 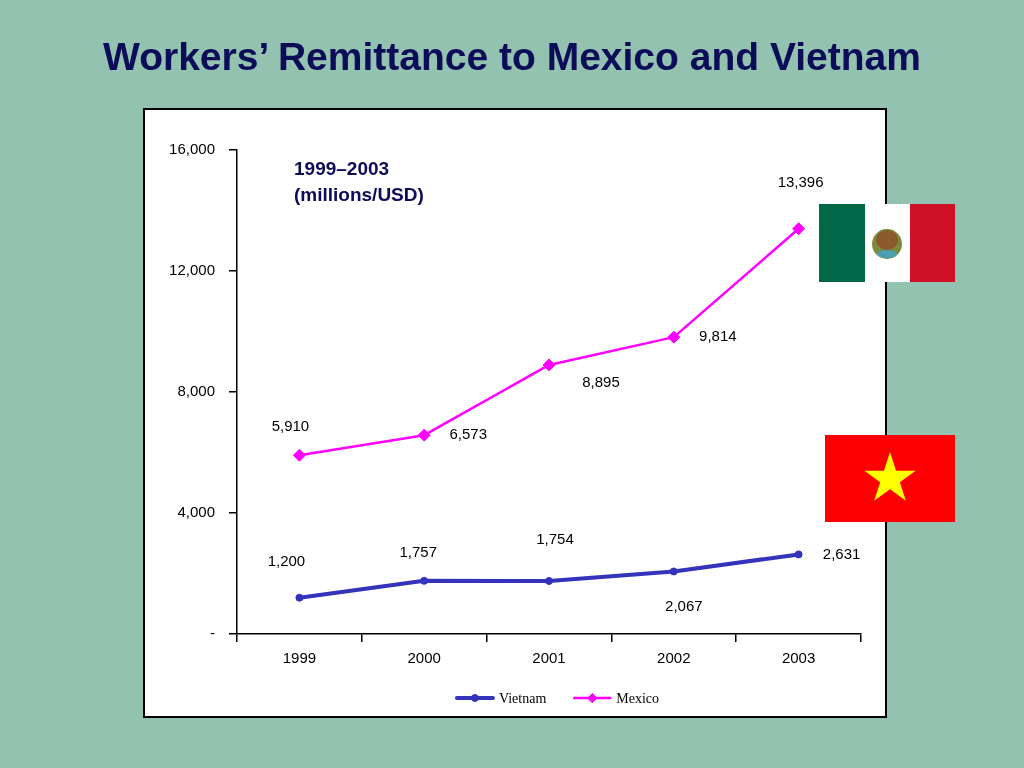 What do you see at coordinates (196, 512) in the screenshot?
I see `y-tick-label: 4,000` at bounding box center [196, 512].